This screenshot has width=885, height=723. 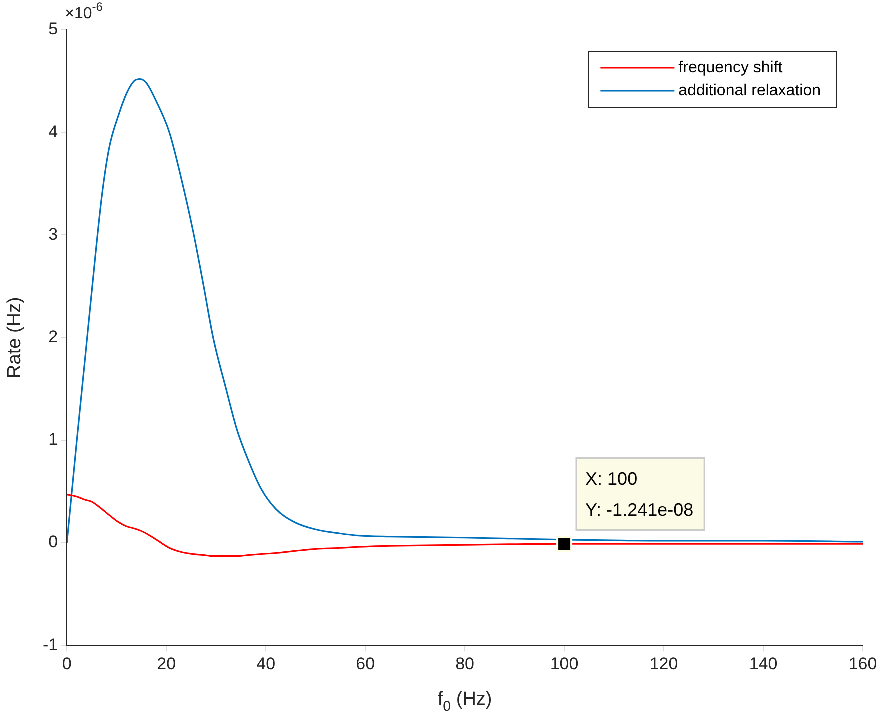 What do you see at coordinates (166, 664) in the screenshot?
I see `x-tick-label: 20` at bounding box center [166, 664].